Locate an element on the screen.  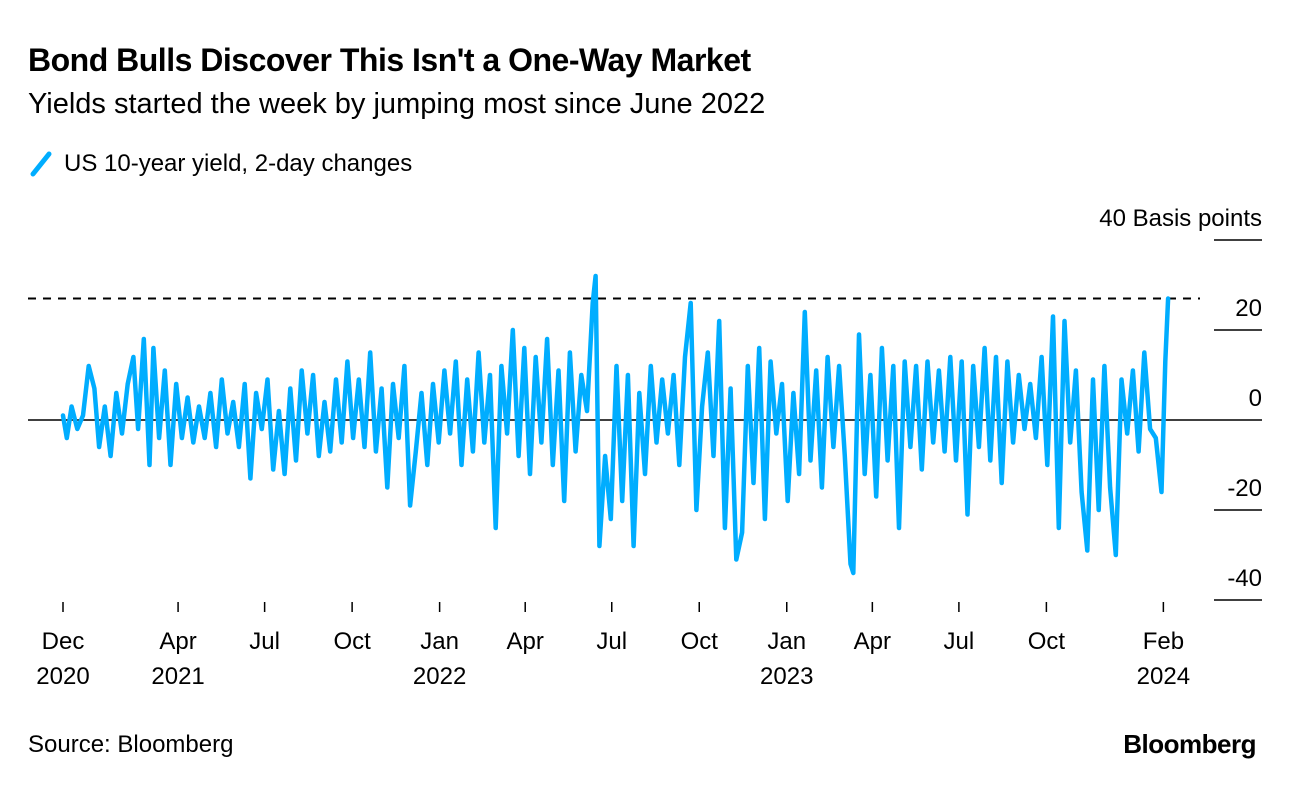
x-tick-label: Oct is located at coordinates (1047, 641).